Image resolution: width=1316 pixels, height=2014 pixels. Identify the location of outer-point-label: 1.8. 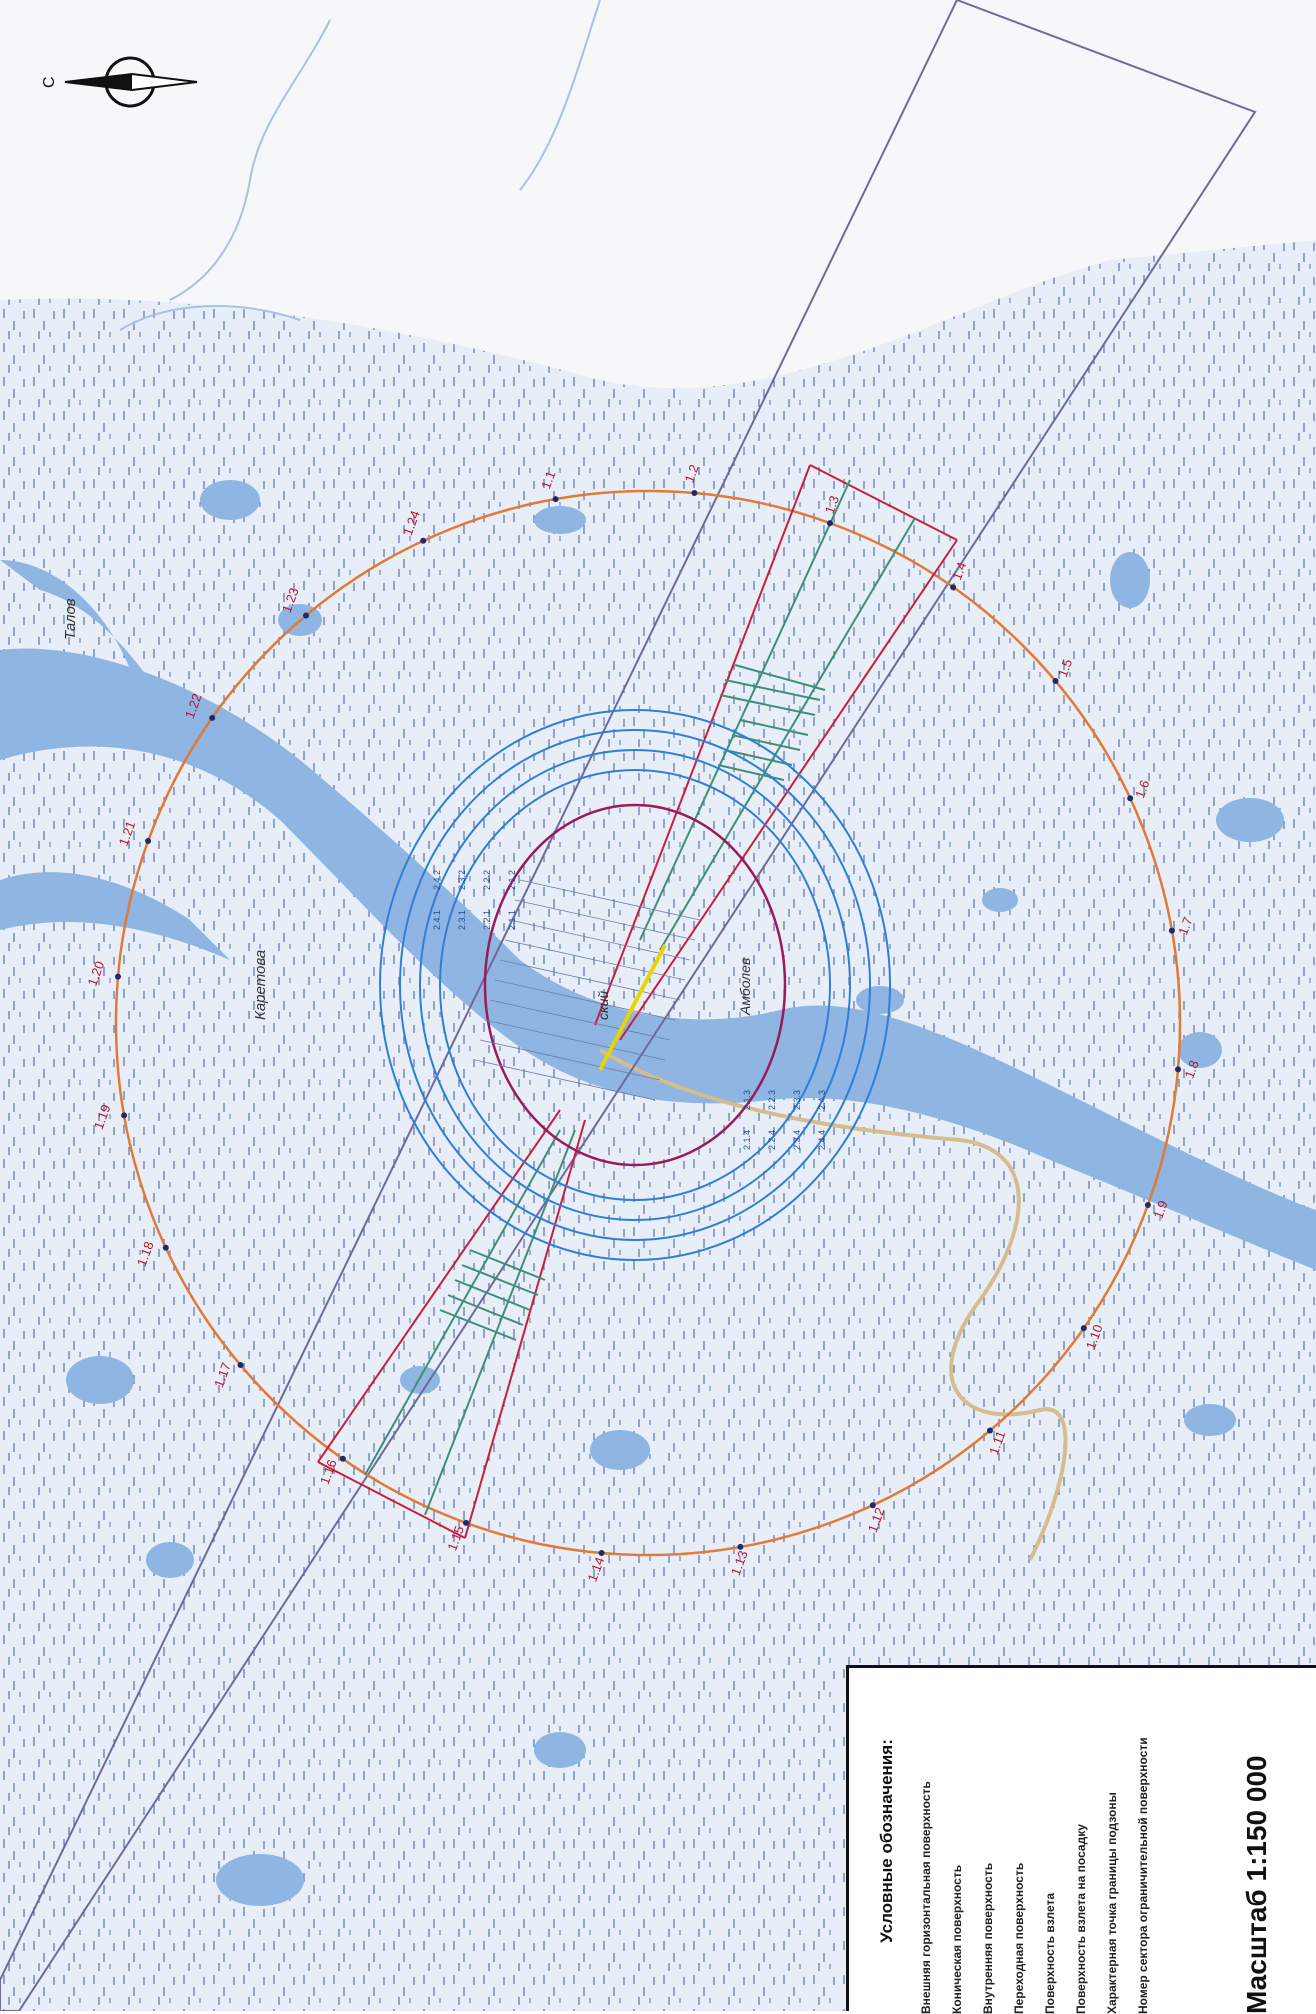
(1192, 1069).